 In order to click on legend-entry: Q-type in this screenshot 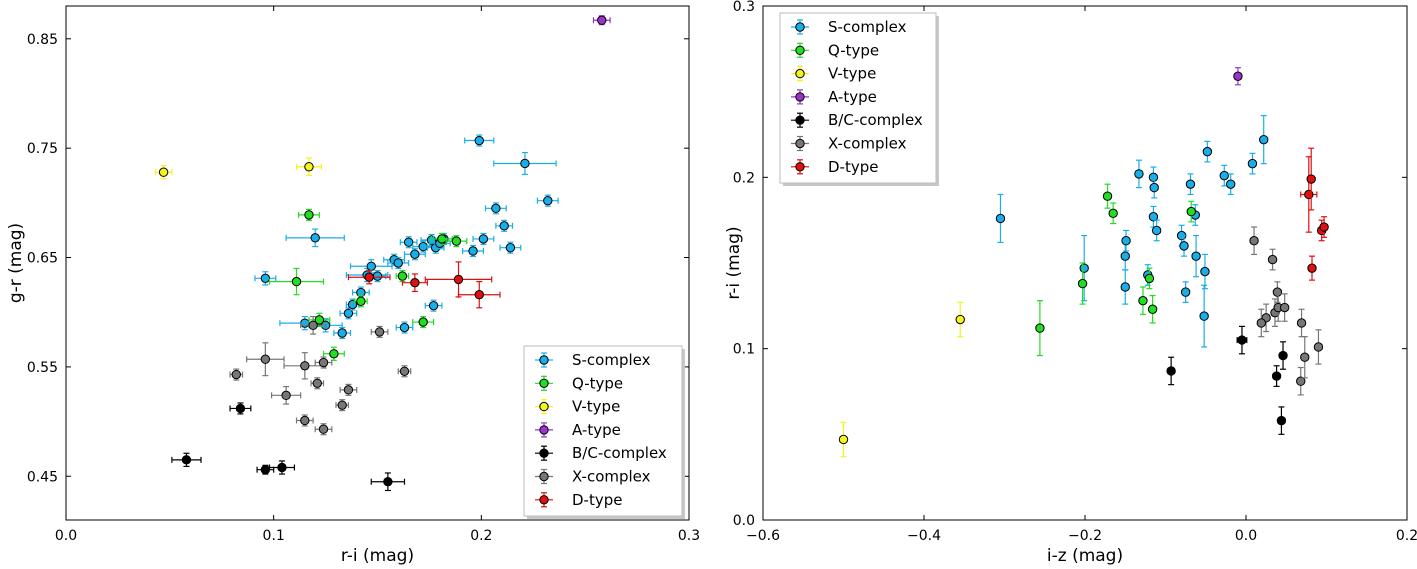, I will do `click(579, 383)`.